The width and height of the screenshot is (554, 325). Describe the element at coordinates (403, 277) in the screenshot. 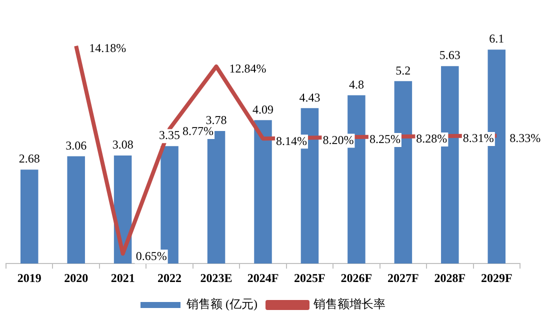

I see `x-tick-label: 2027F` at that location.